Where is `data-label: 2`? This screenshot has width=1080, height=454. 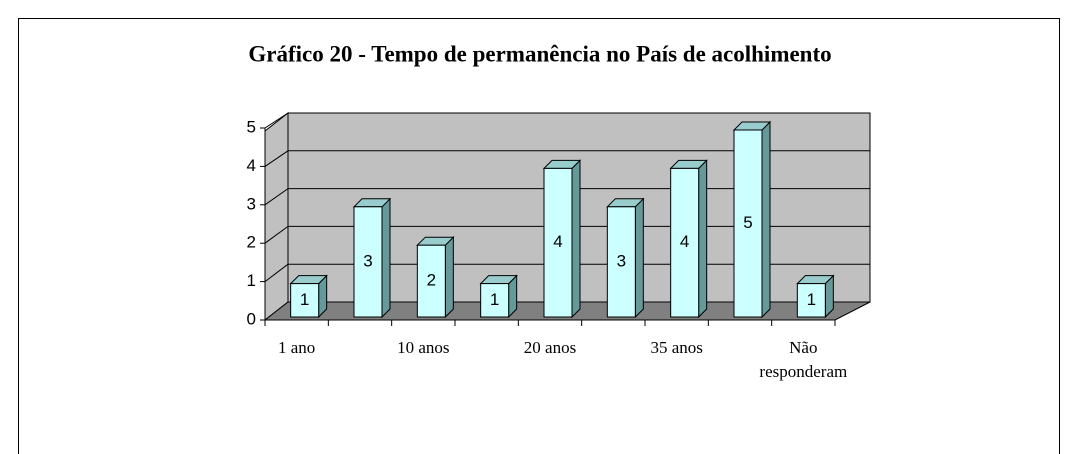
data-label: 2 is located at coordinates (431, 280).